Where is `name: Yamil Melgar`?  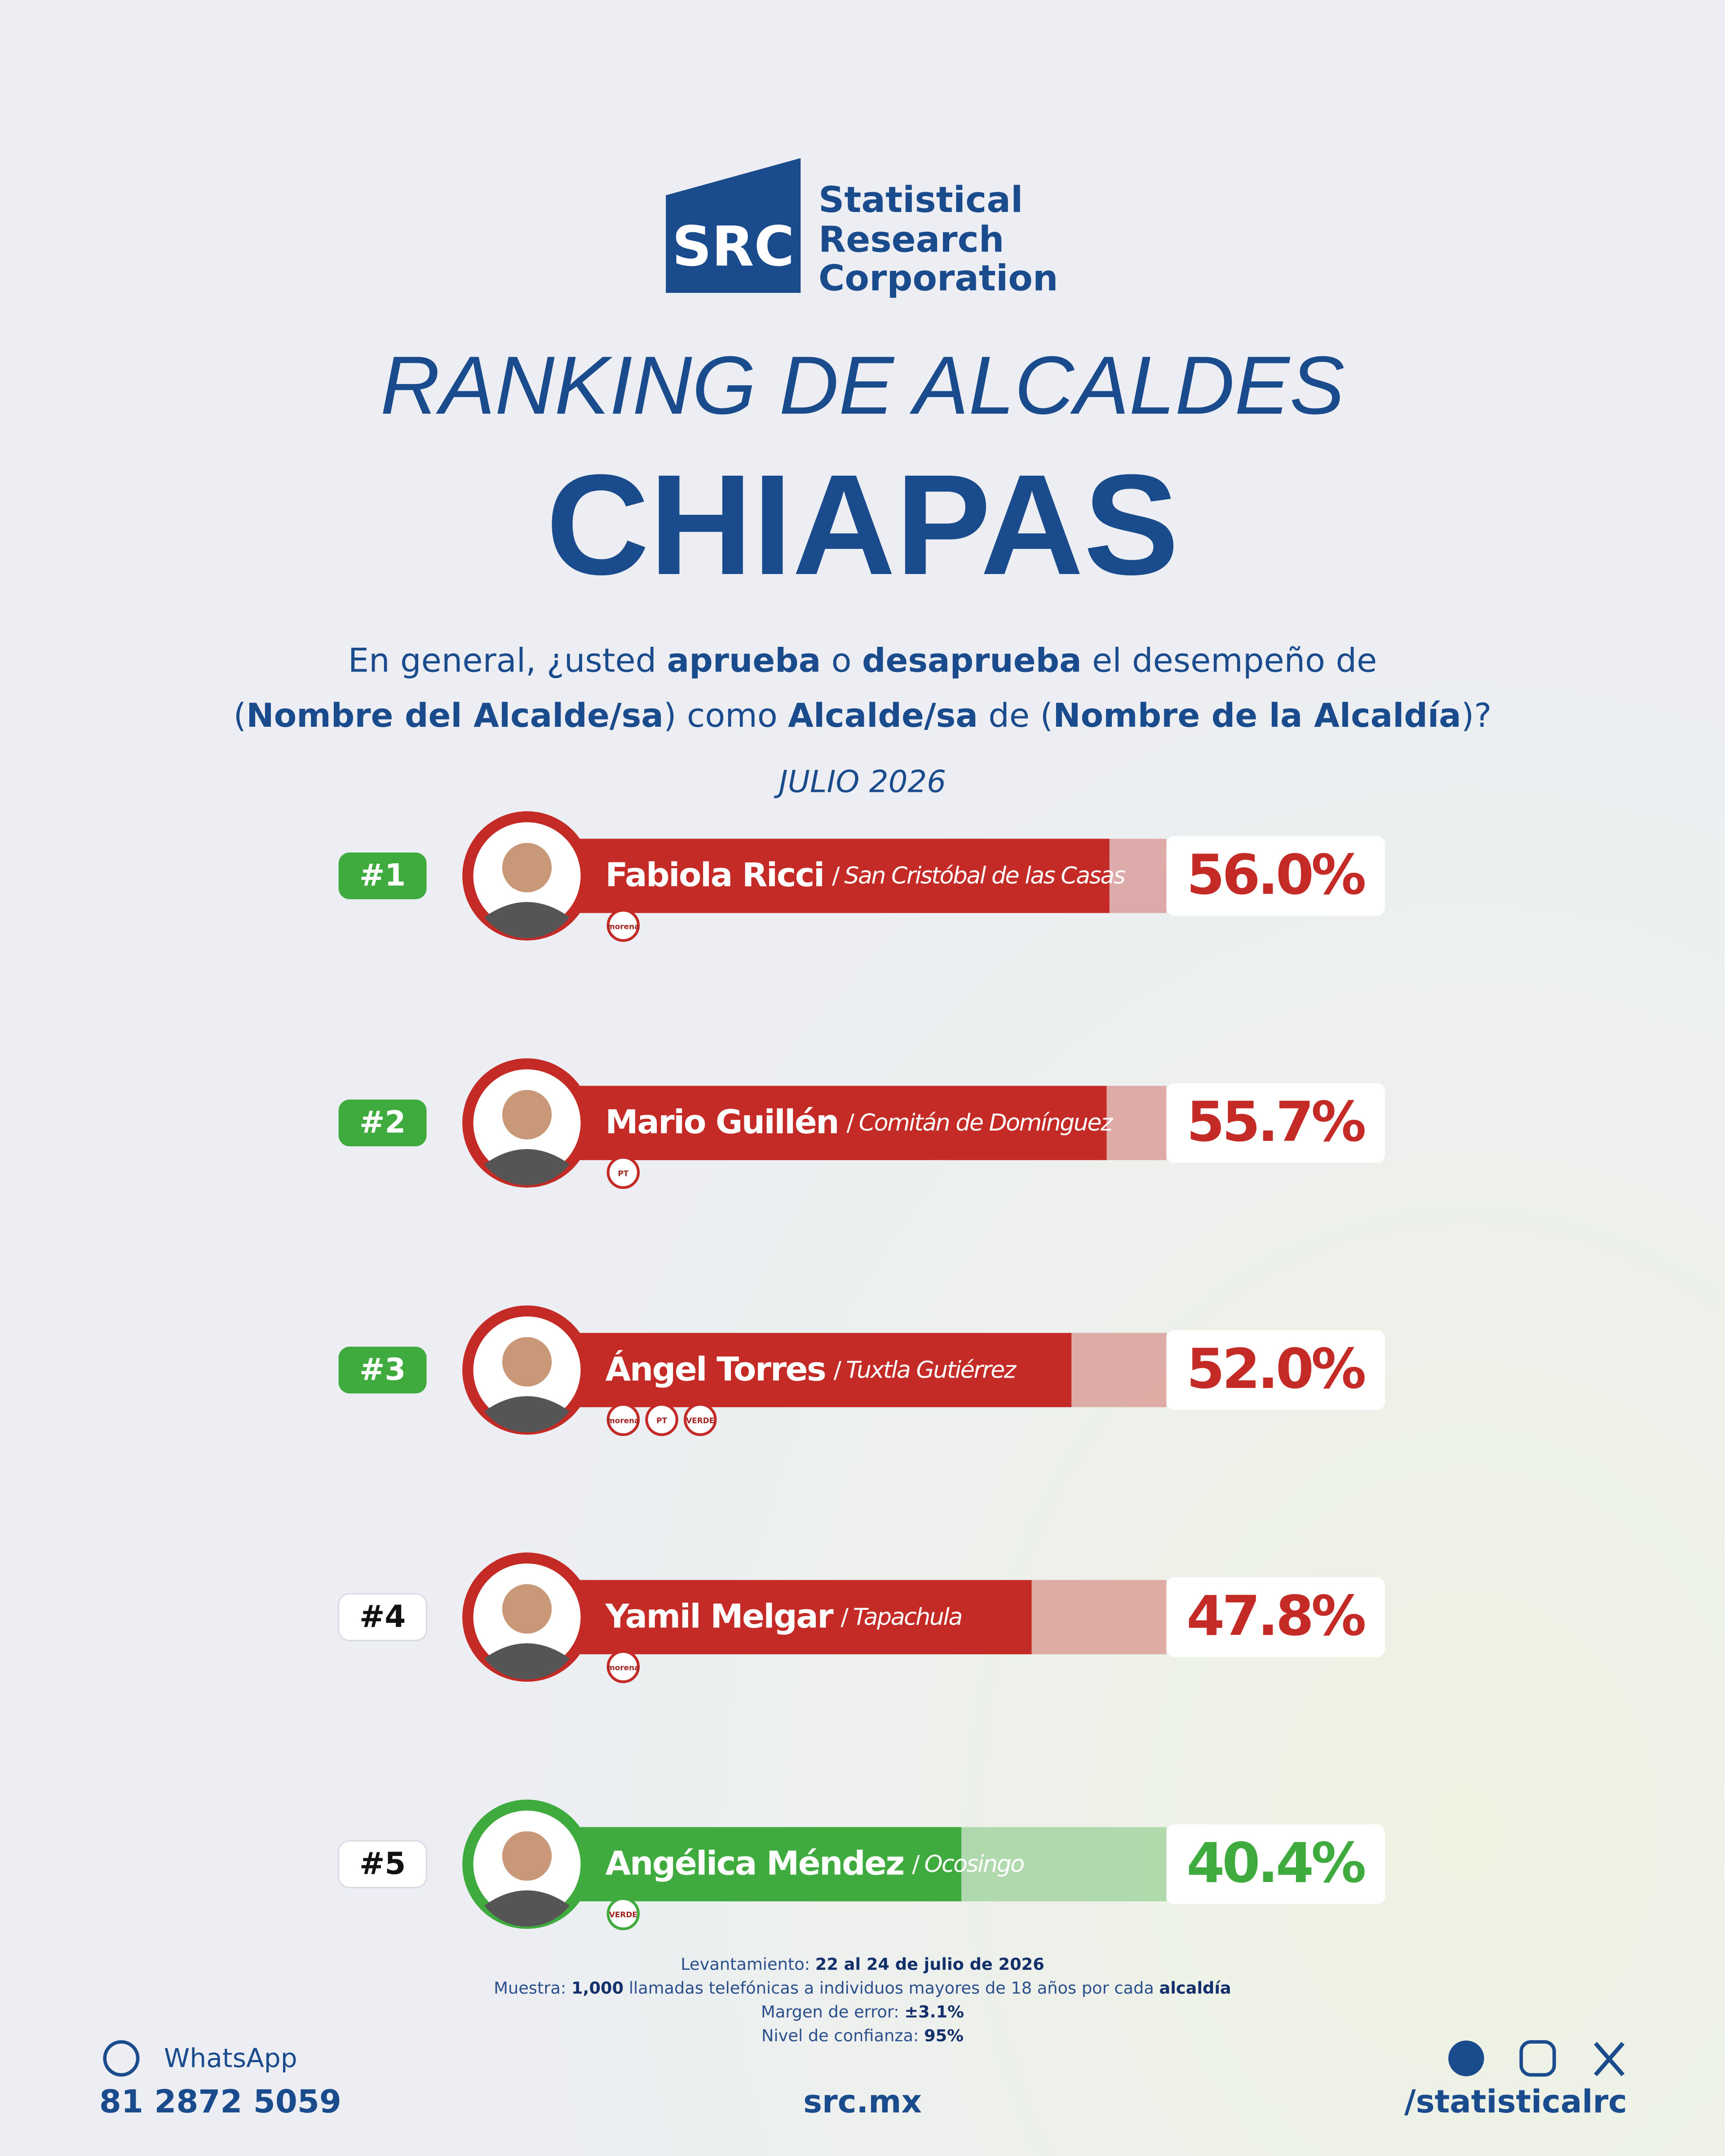
name: Yamil Melgar is located at coordinates (720, 1616).